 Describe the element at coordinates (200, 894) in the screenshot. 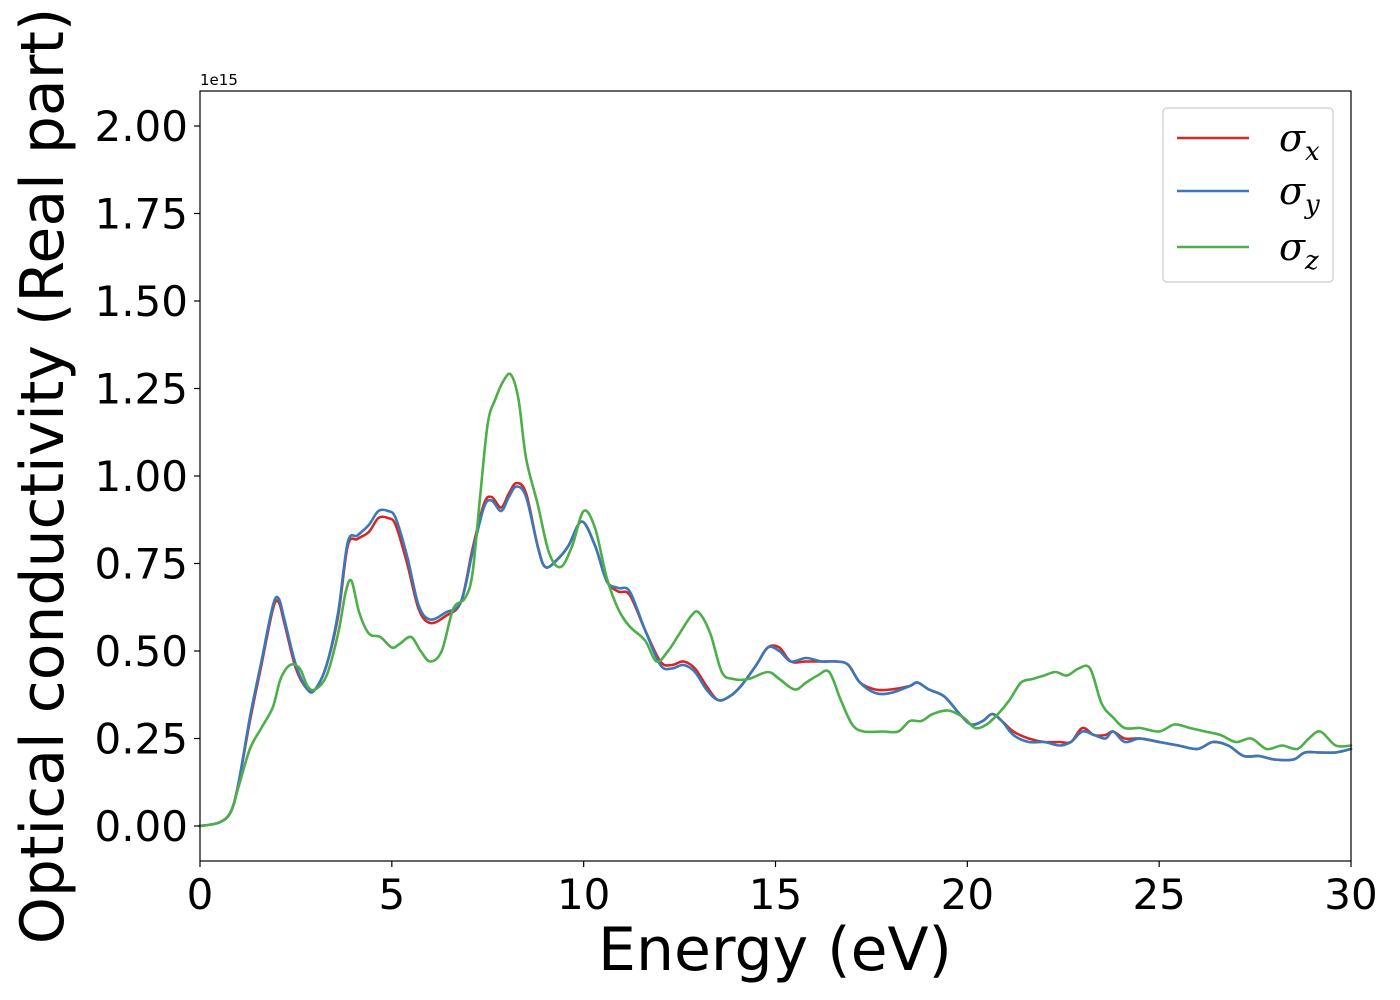

I see `x-tick-label: 0` at that location.